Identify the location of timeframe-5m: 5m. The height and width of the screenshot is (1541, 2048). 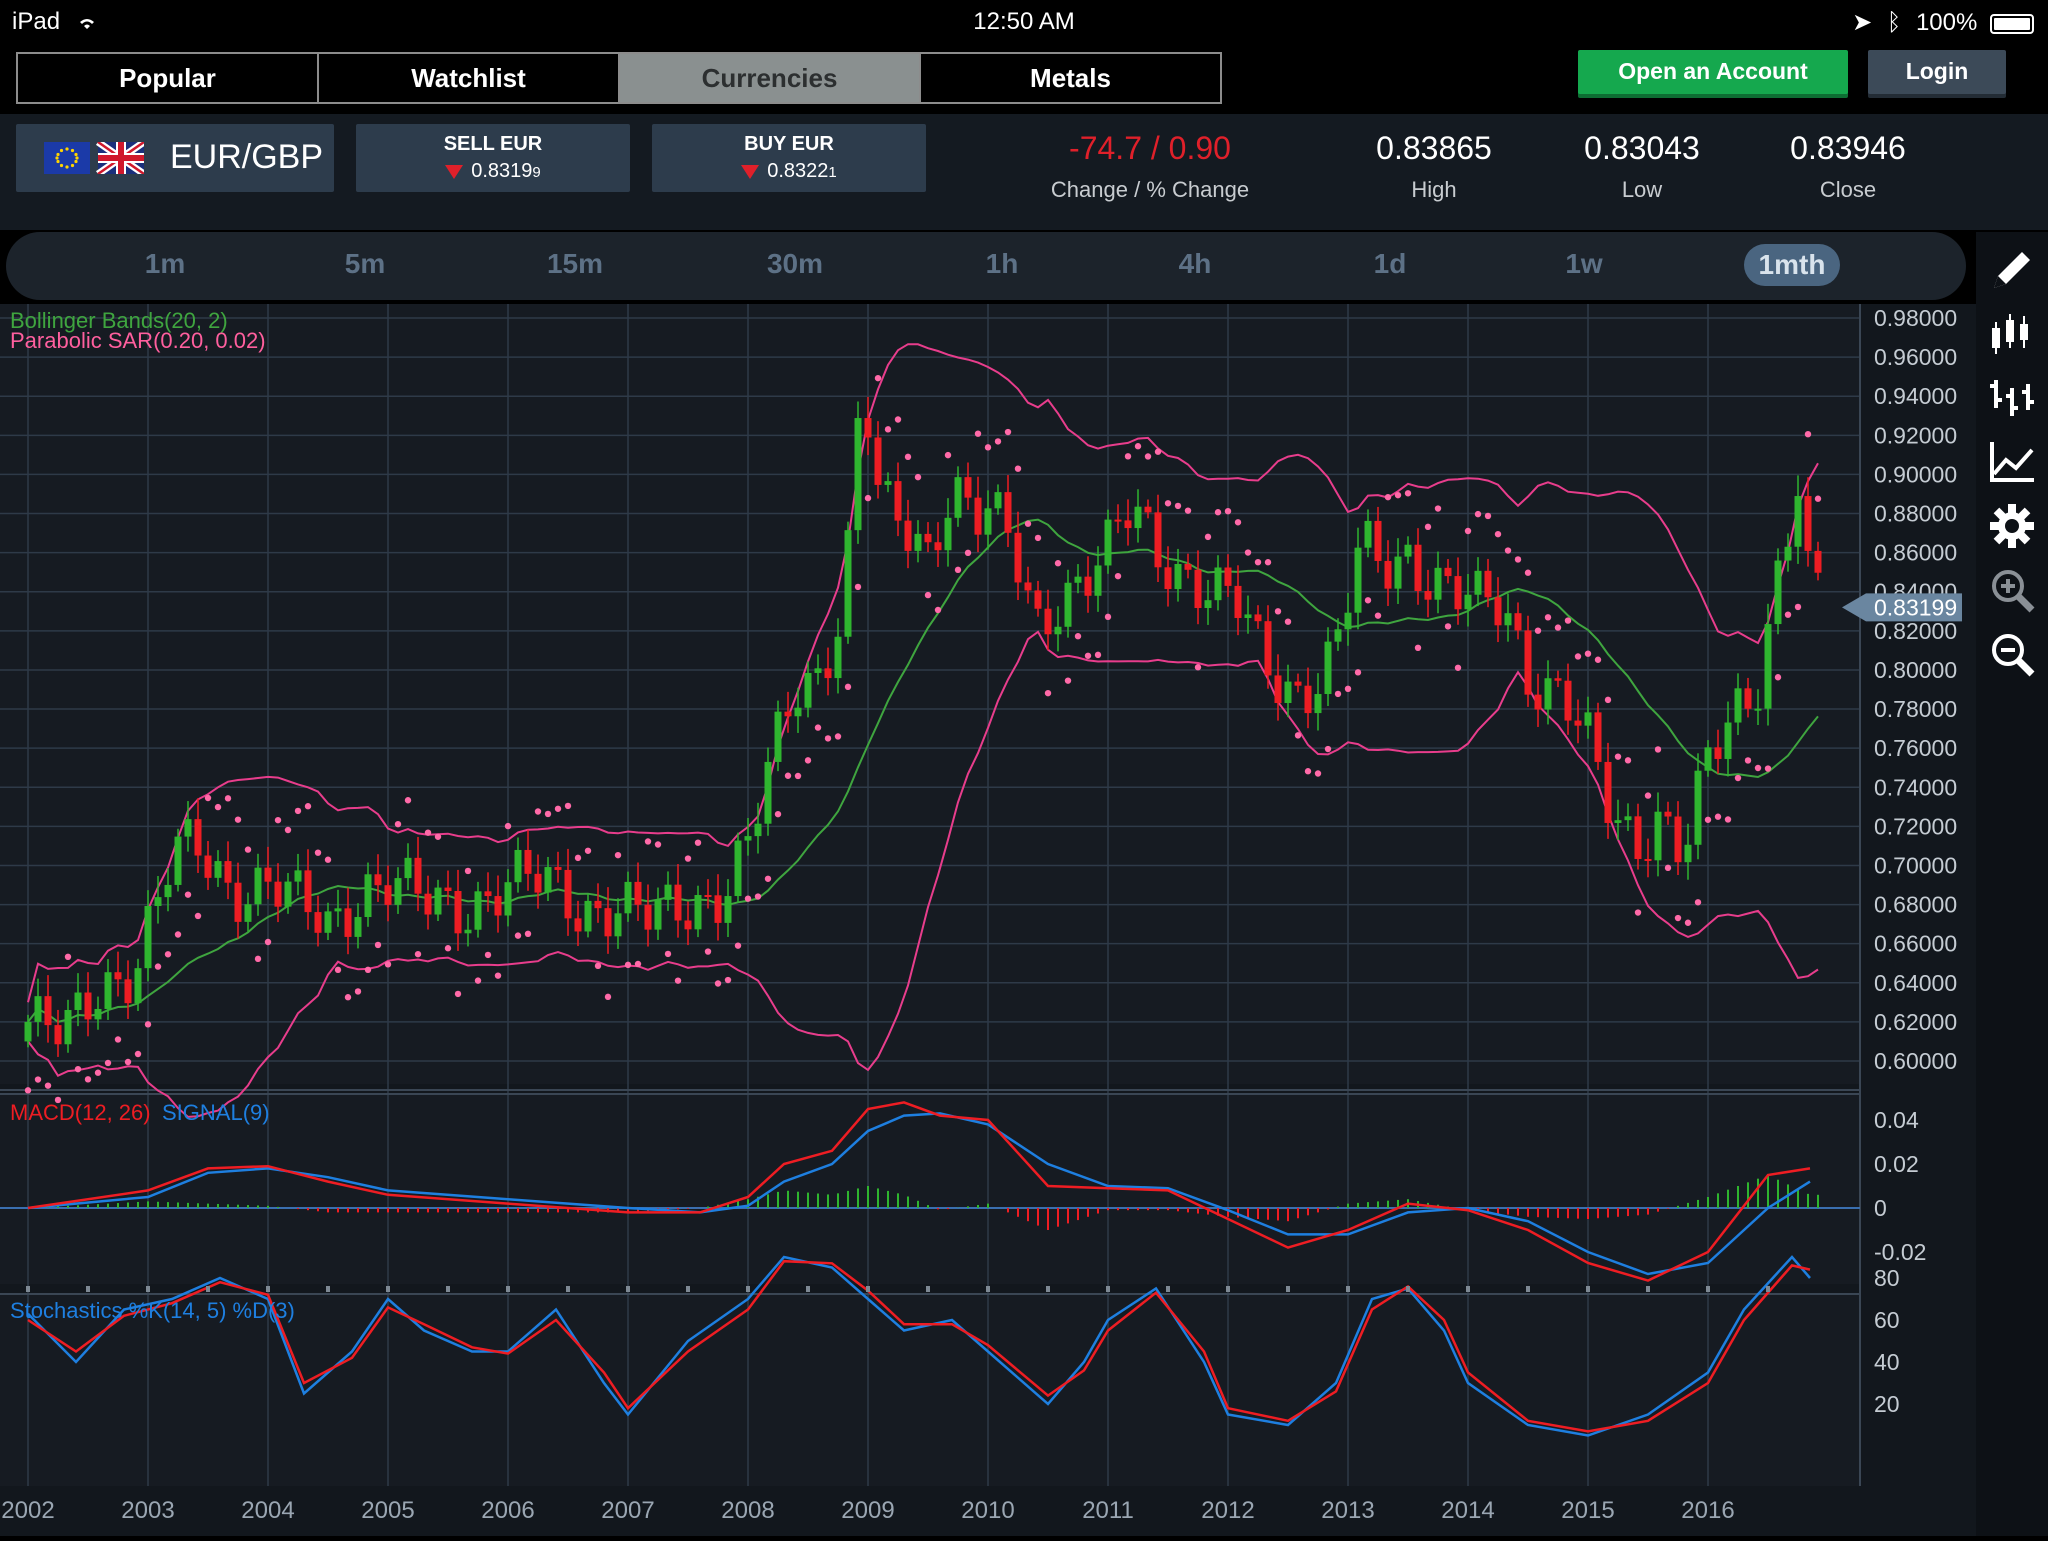
(365, 263).